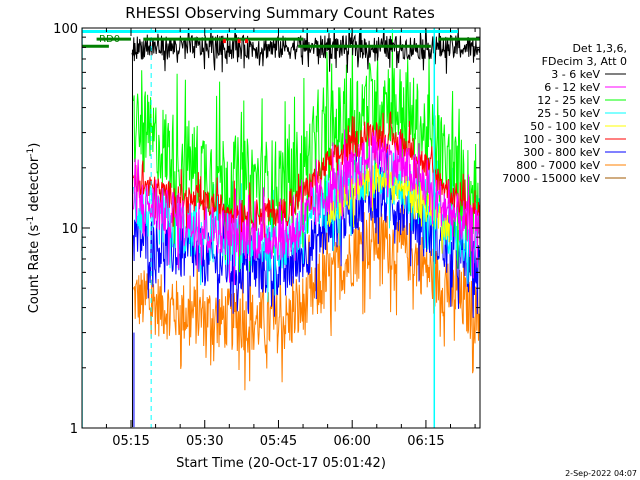 The image size is (640, 480). I want to click on y-axis-label-sup2: -1, so click(31, 152).